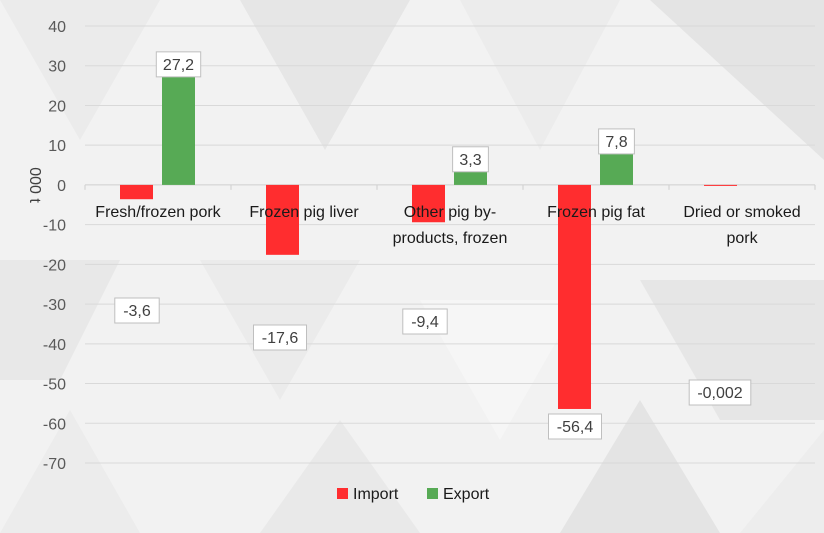 Image resolution: width=824 pixels, height=533 pixels. I want to click on data-label: 27,2, so click(178, 64).